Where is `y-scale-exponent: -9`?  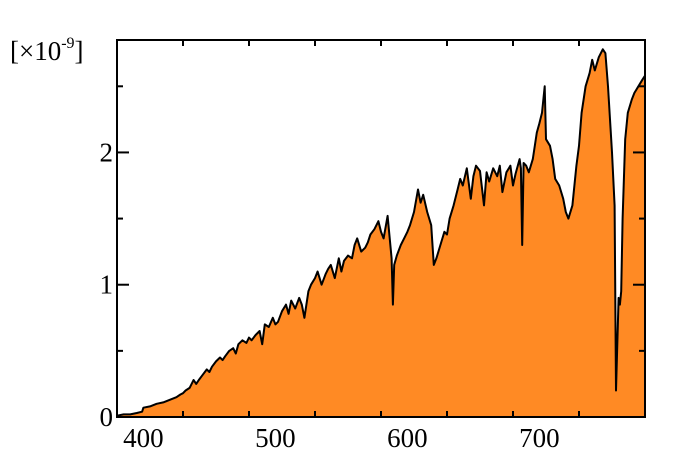
y-scale-exponent: -9 is located at coordinates (67, 43).